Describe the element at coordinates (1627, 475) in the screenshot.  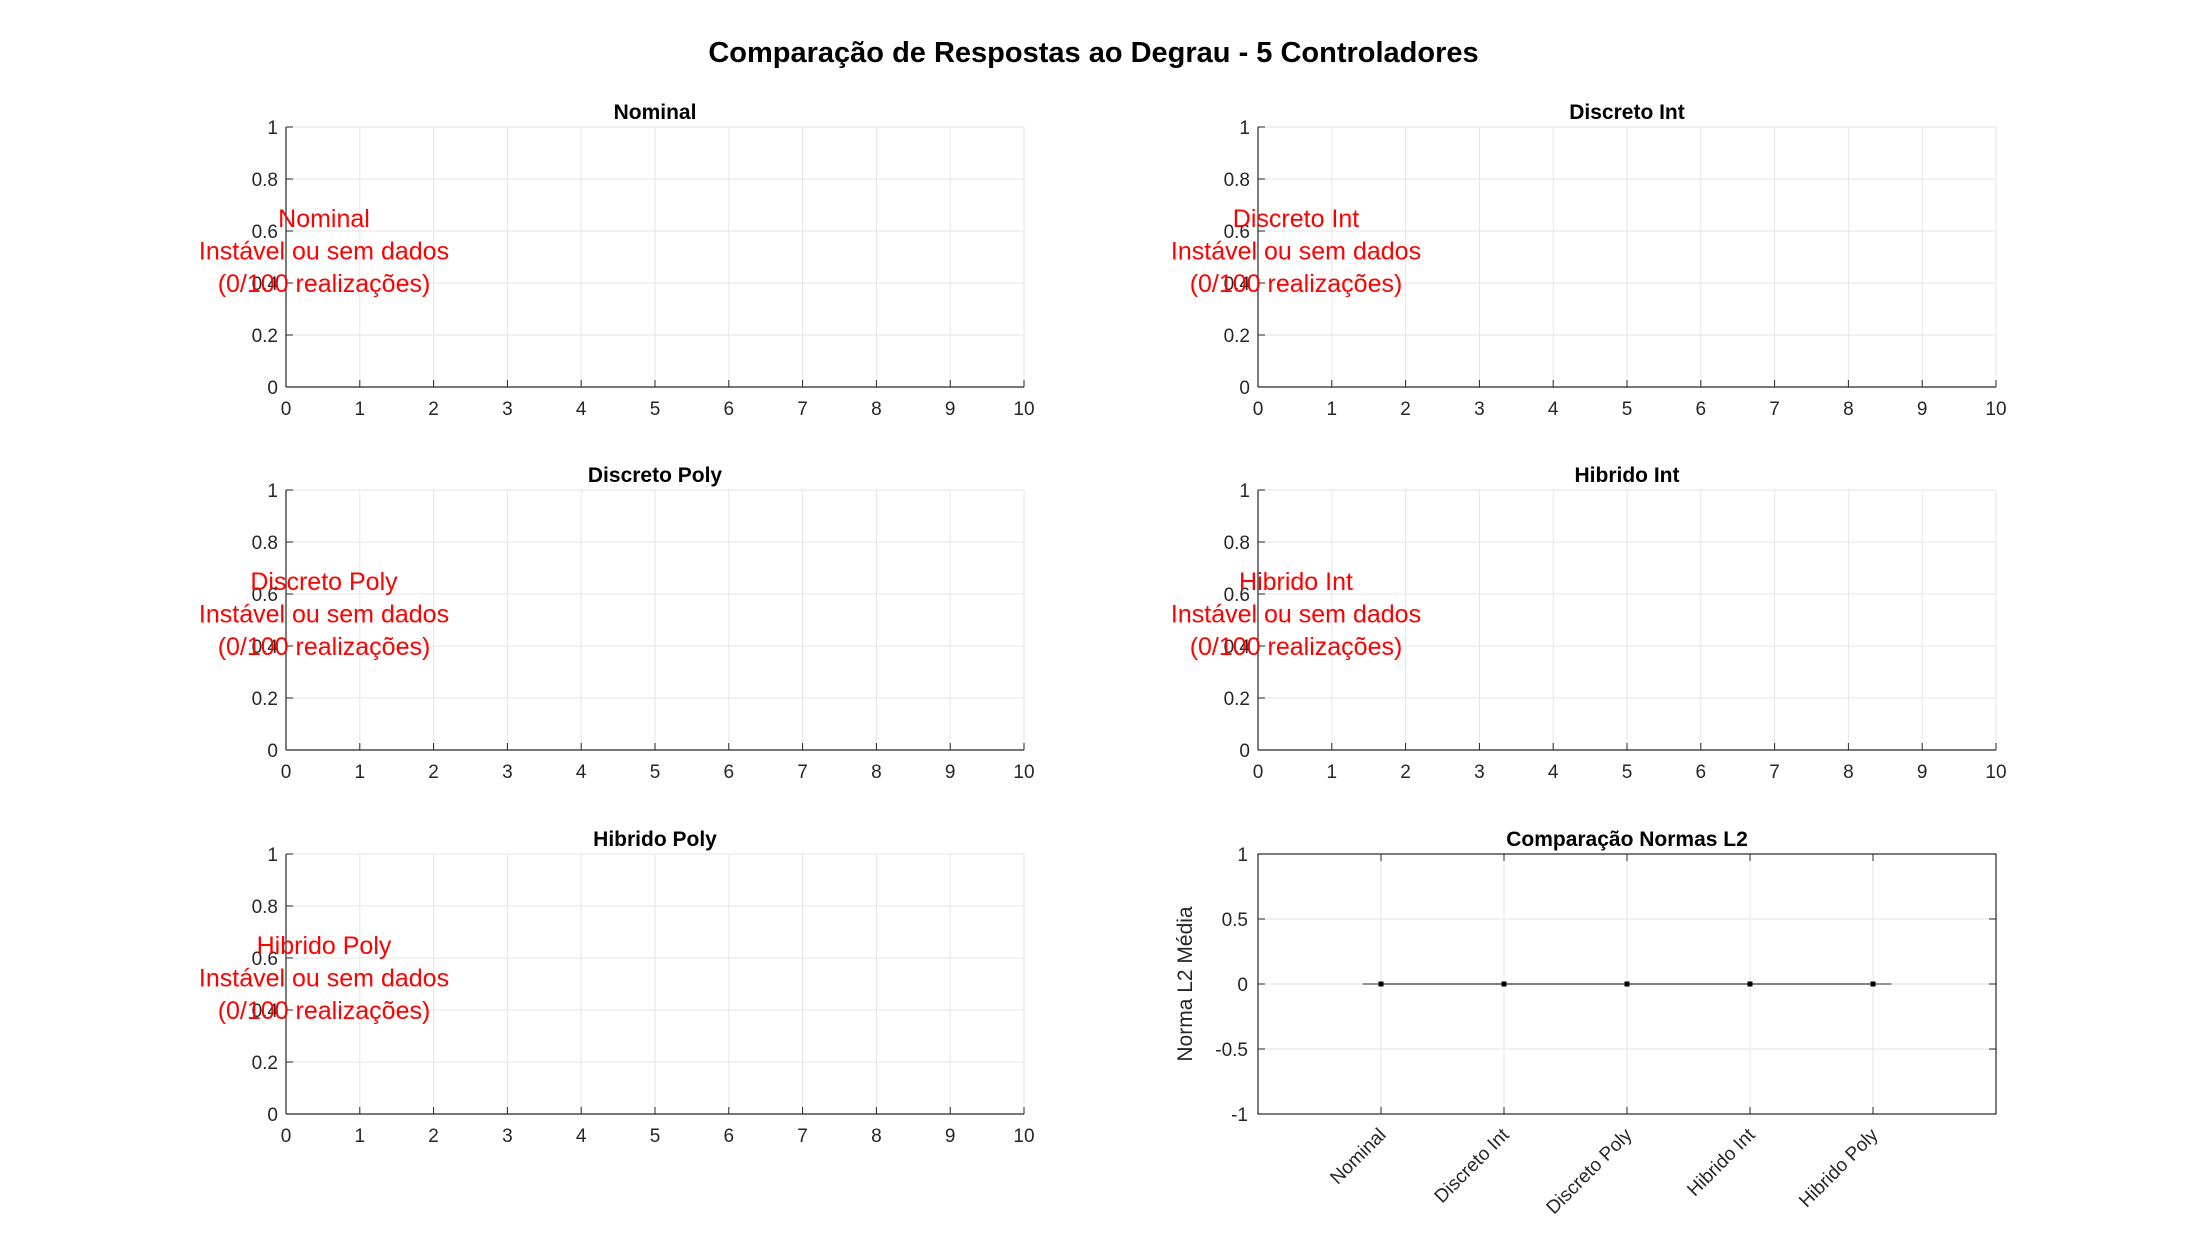
I see `subplot-title: Hibrido Int` at that location.